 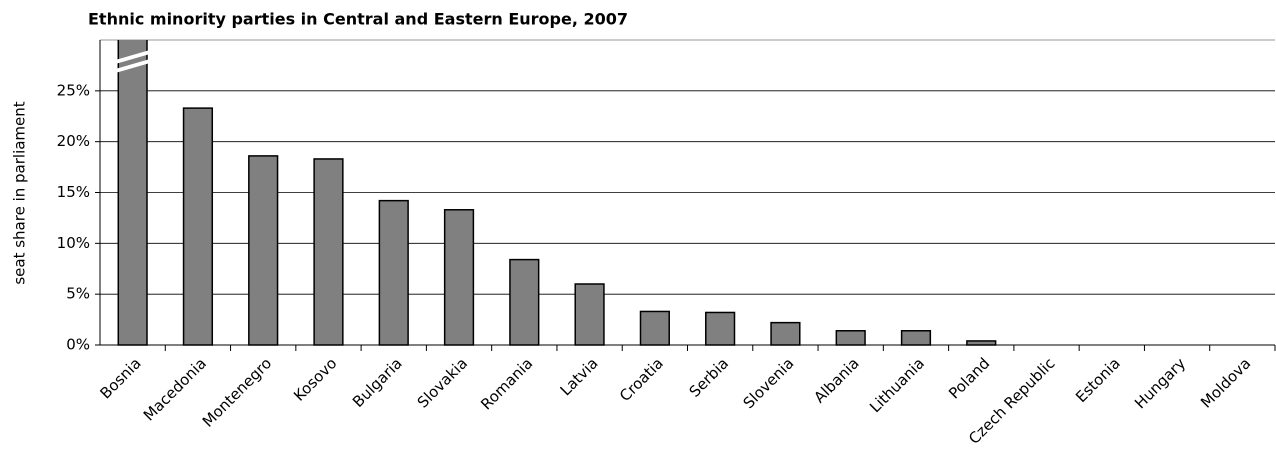 What do you see at coordinates (20, 192) in the screenshot?
I see `y-axis-label: seat share in parliament` at bounding box center [20, 192].